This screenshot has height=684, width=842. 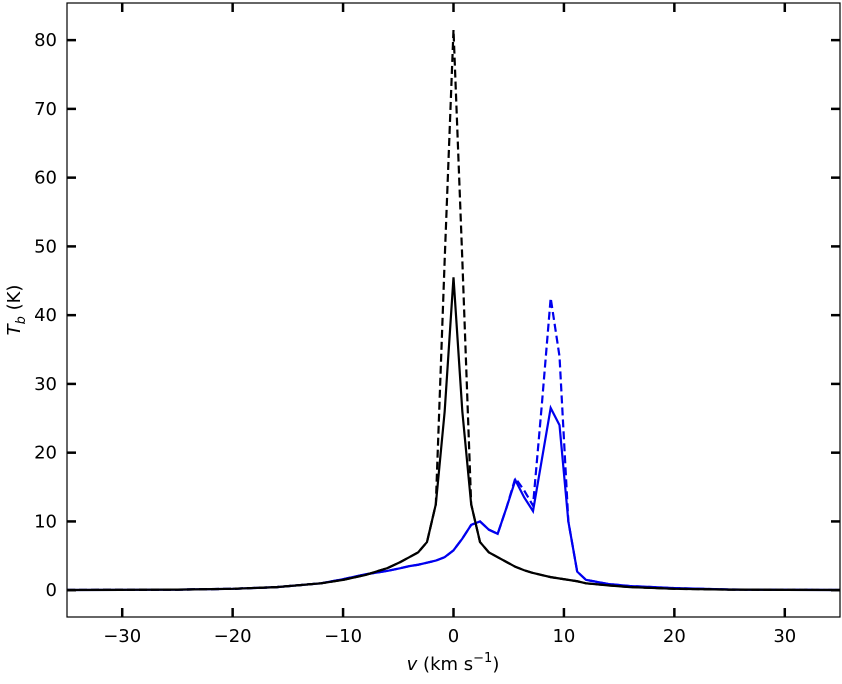 I want to click on y-label-subscript: b, so click(x=21, y=320).